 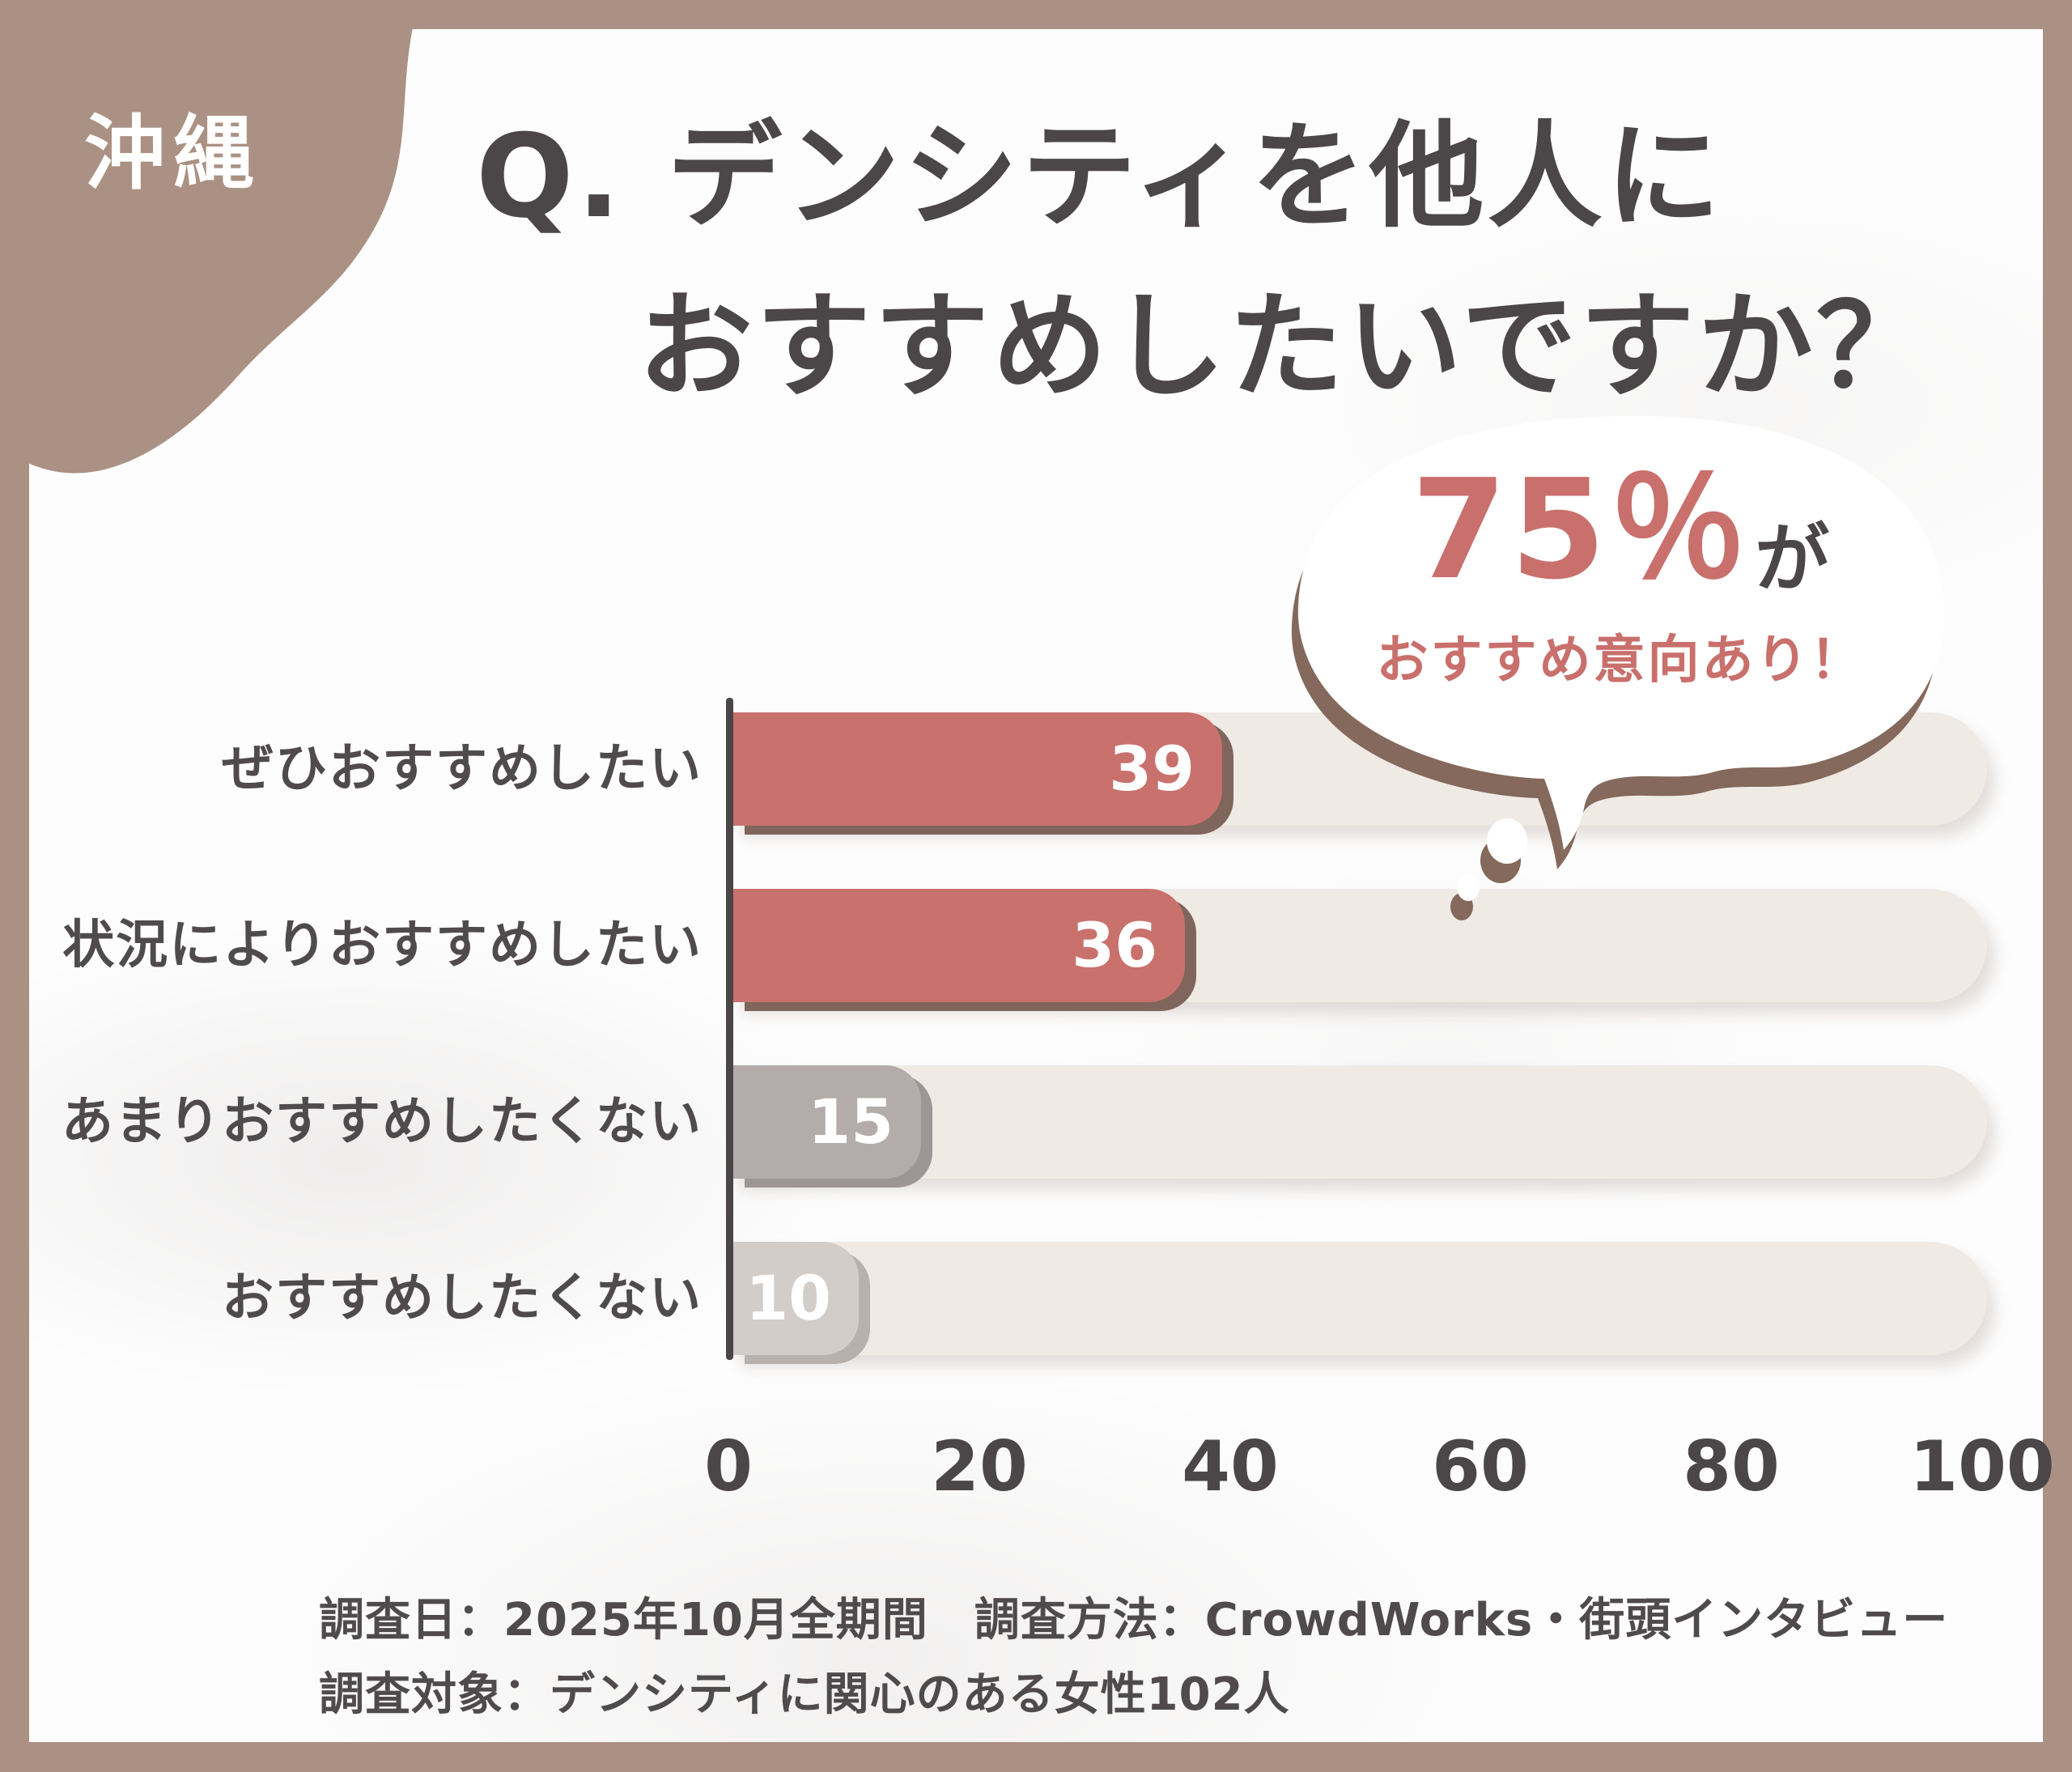 What do you see at coordinates (462, 1298) in the screenshot?
I see `category-label: おすすめしたくない` at bounding box center [462, 1298].